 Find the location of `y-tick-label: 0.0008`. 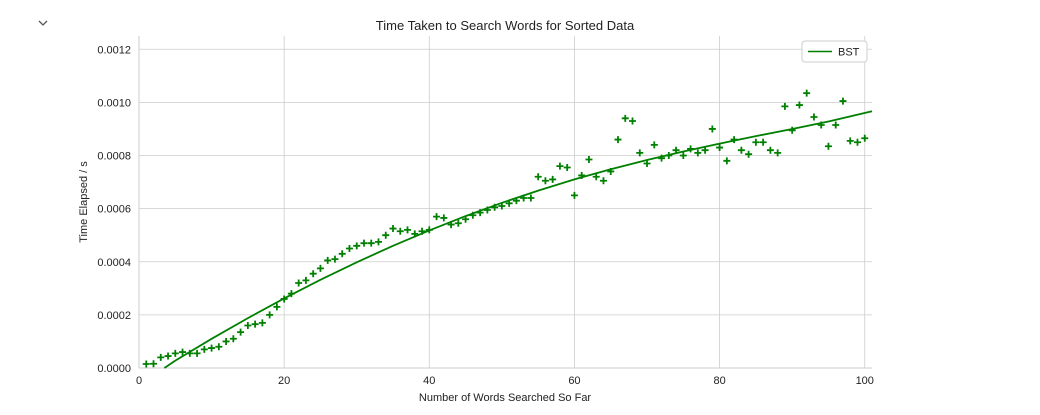

y-tick-label: 0.0008 is located at coordinates (114, 157).